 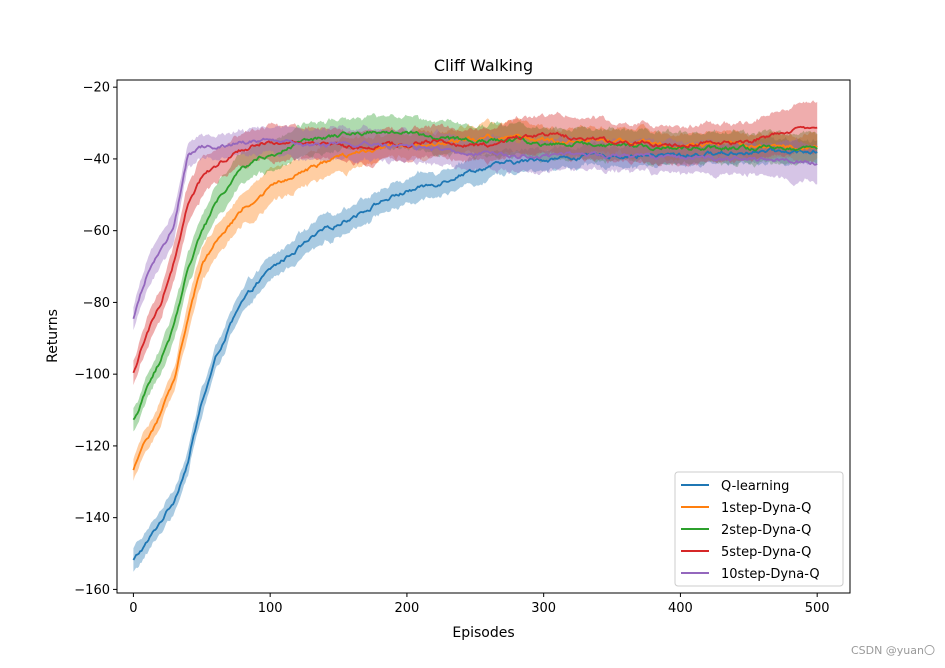 What do you see at coordinates (92, 446) in the screenshot?
I see `y-tick-label: −120` at bounding box center [92, 446].